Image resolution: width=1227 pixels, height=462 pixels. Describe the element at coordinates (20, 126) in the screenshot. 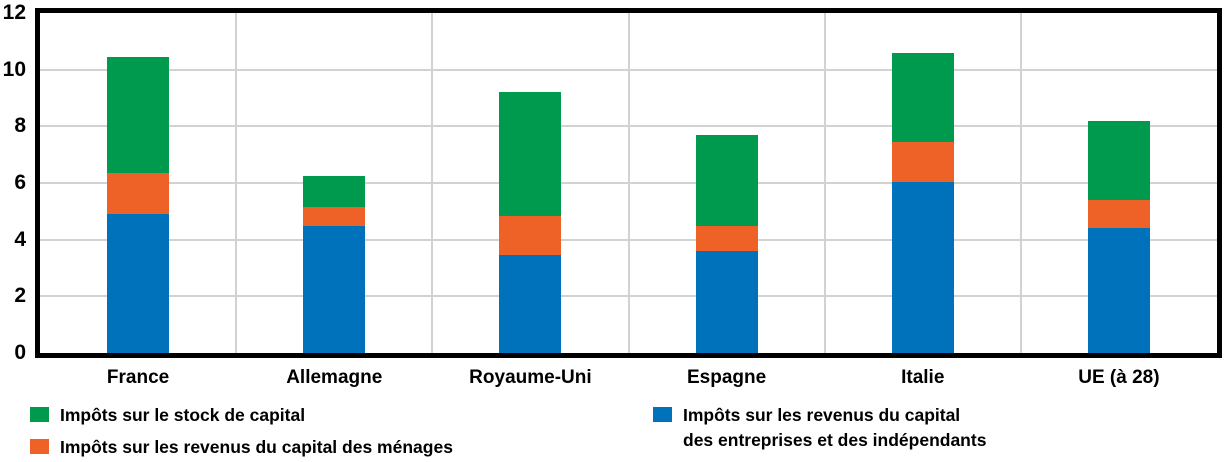

I see `y-tick-label-8: 8` at that location.